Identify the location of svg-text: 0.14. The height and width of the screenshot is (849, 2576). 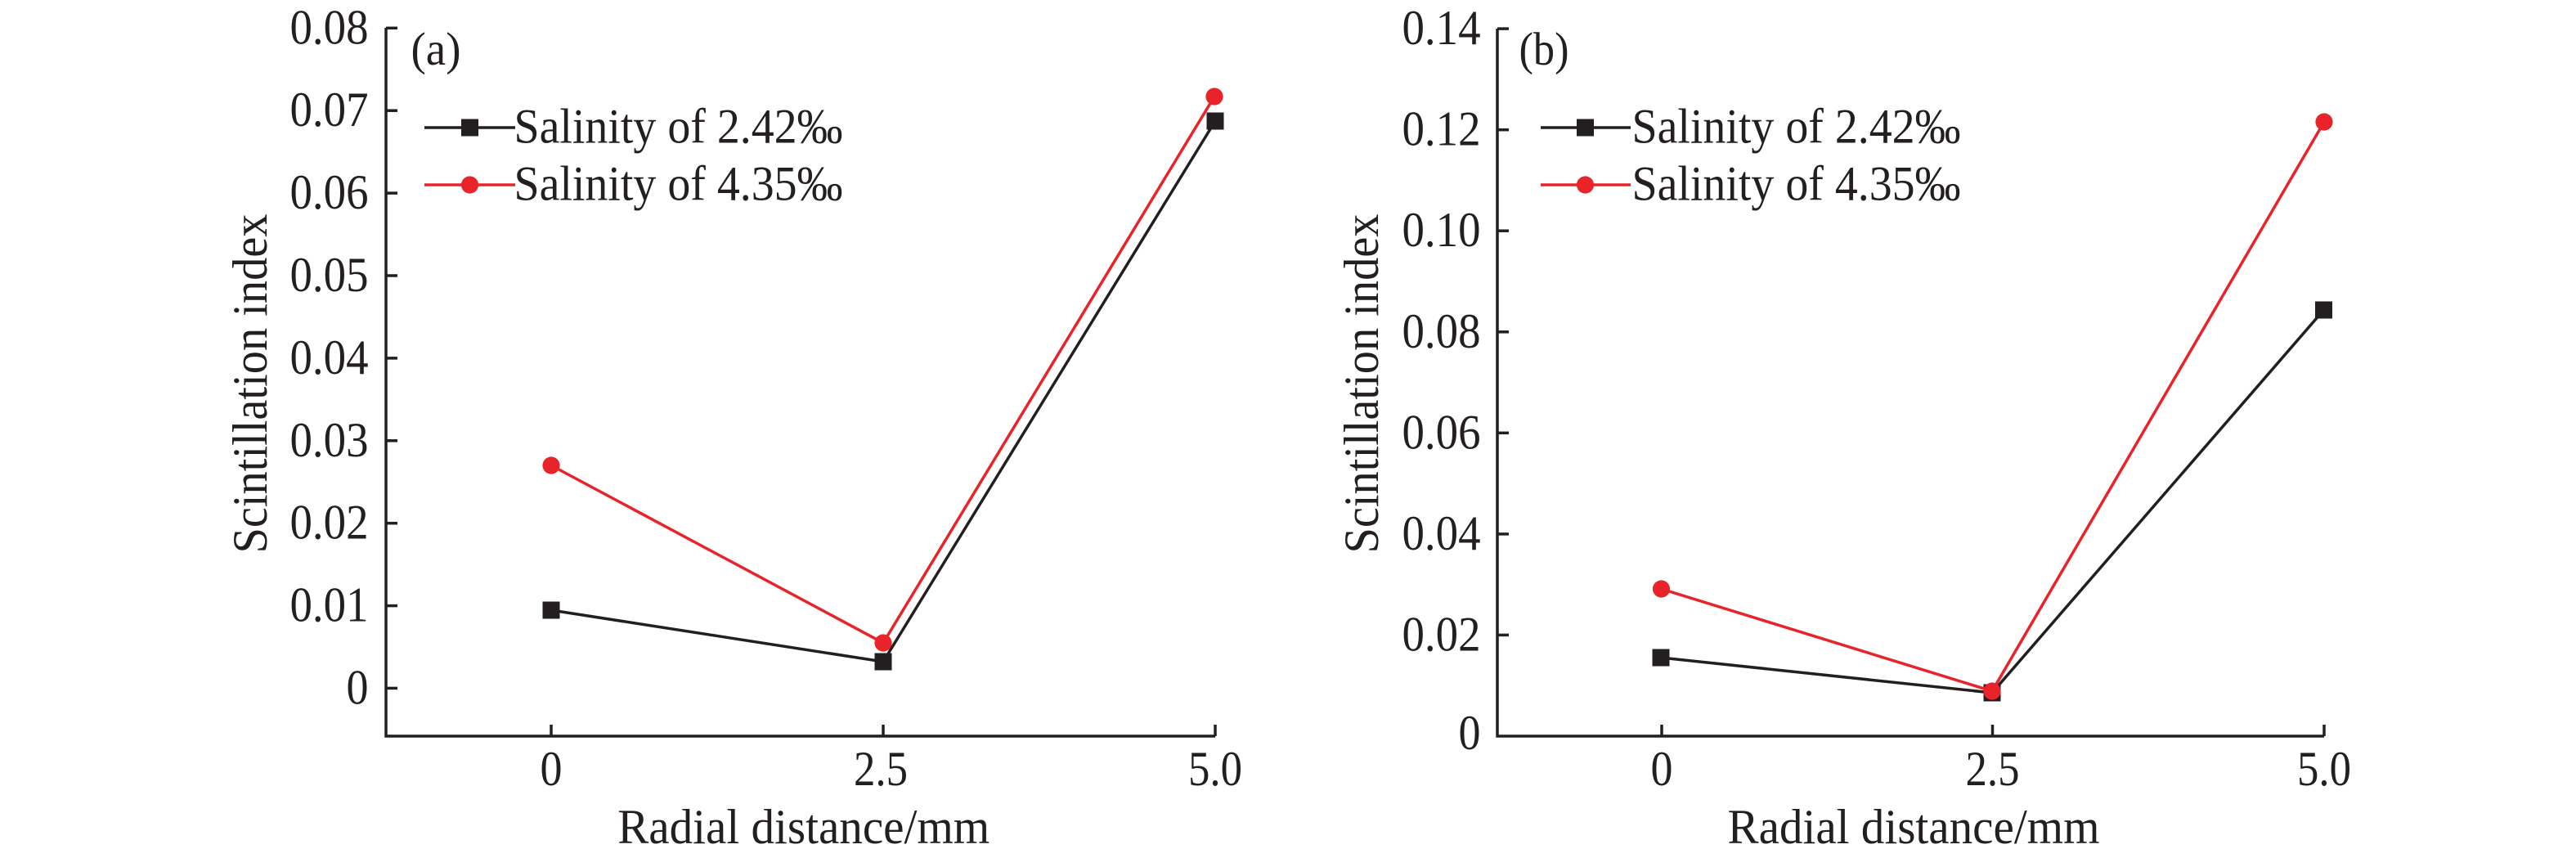
(1441, 28).